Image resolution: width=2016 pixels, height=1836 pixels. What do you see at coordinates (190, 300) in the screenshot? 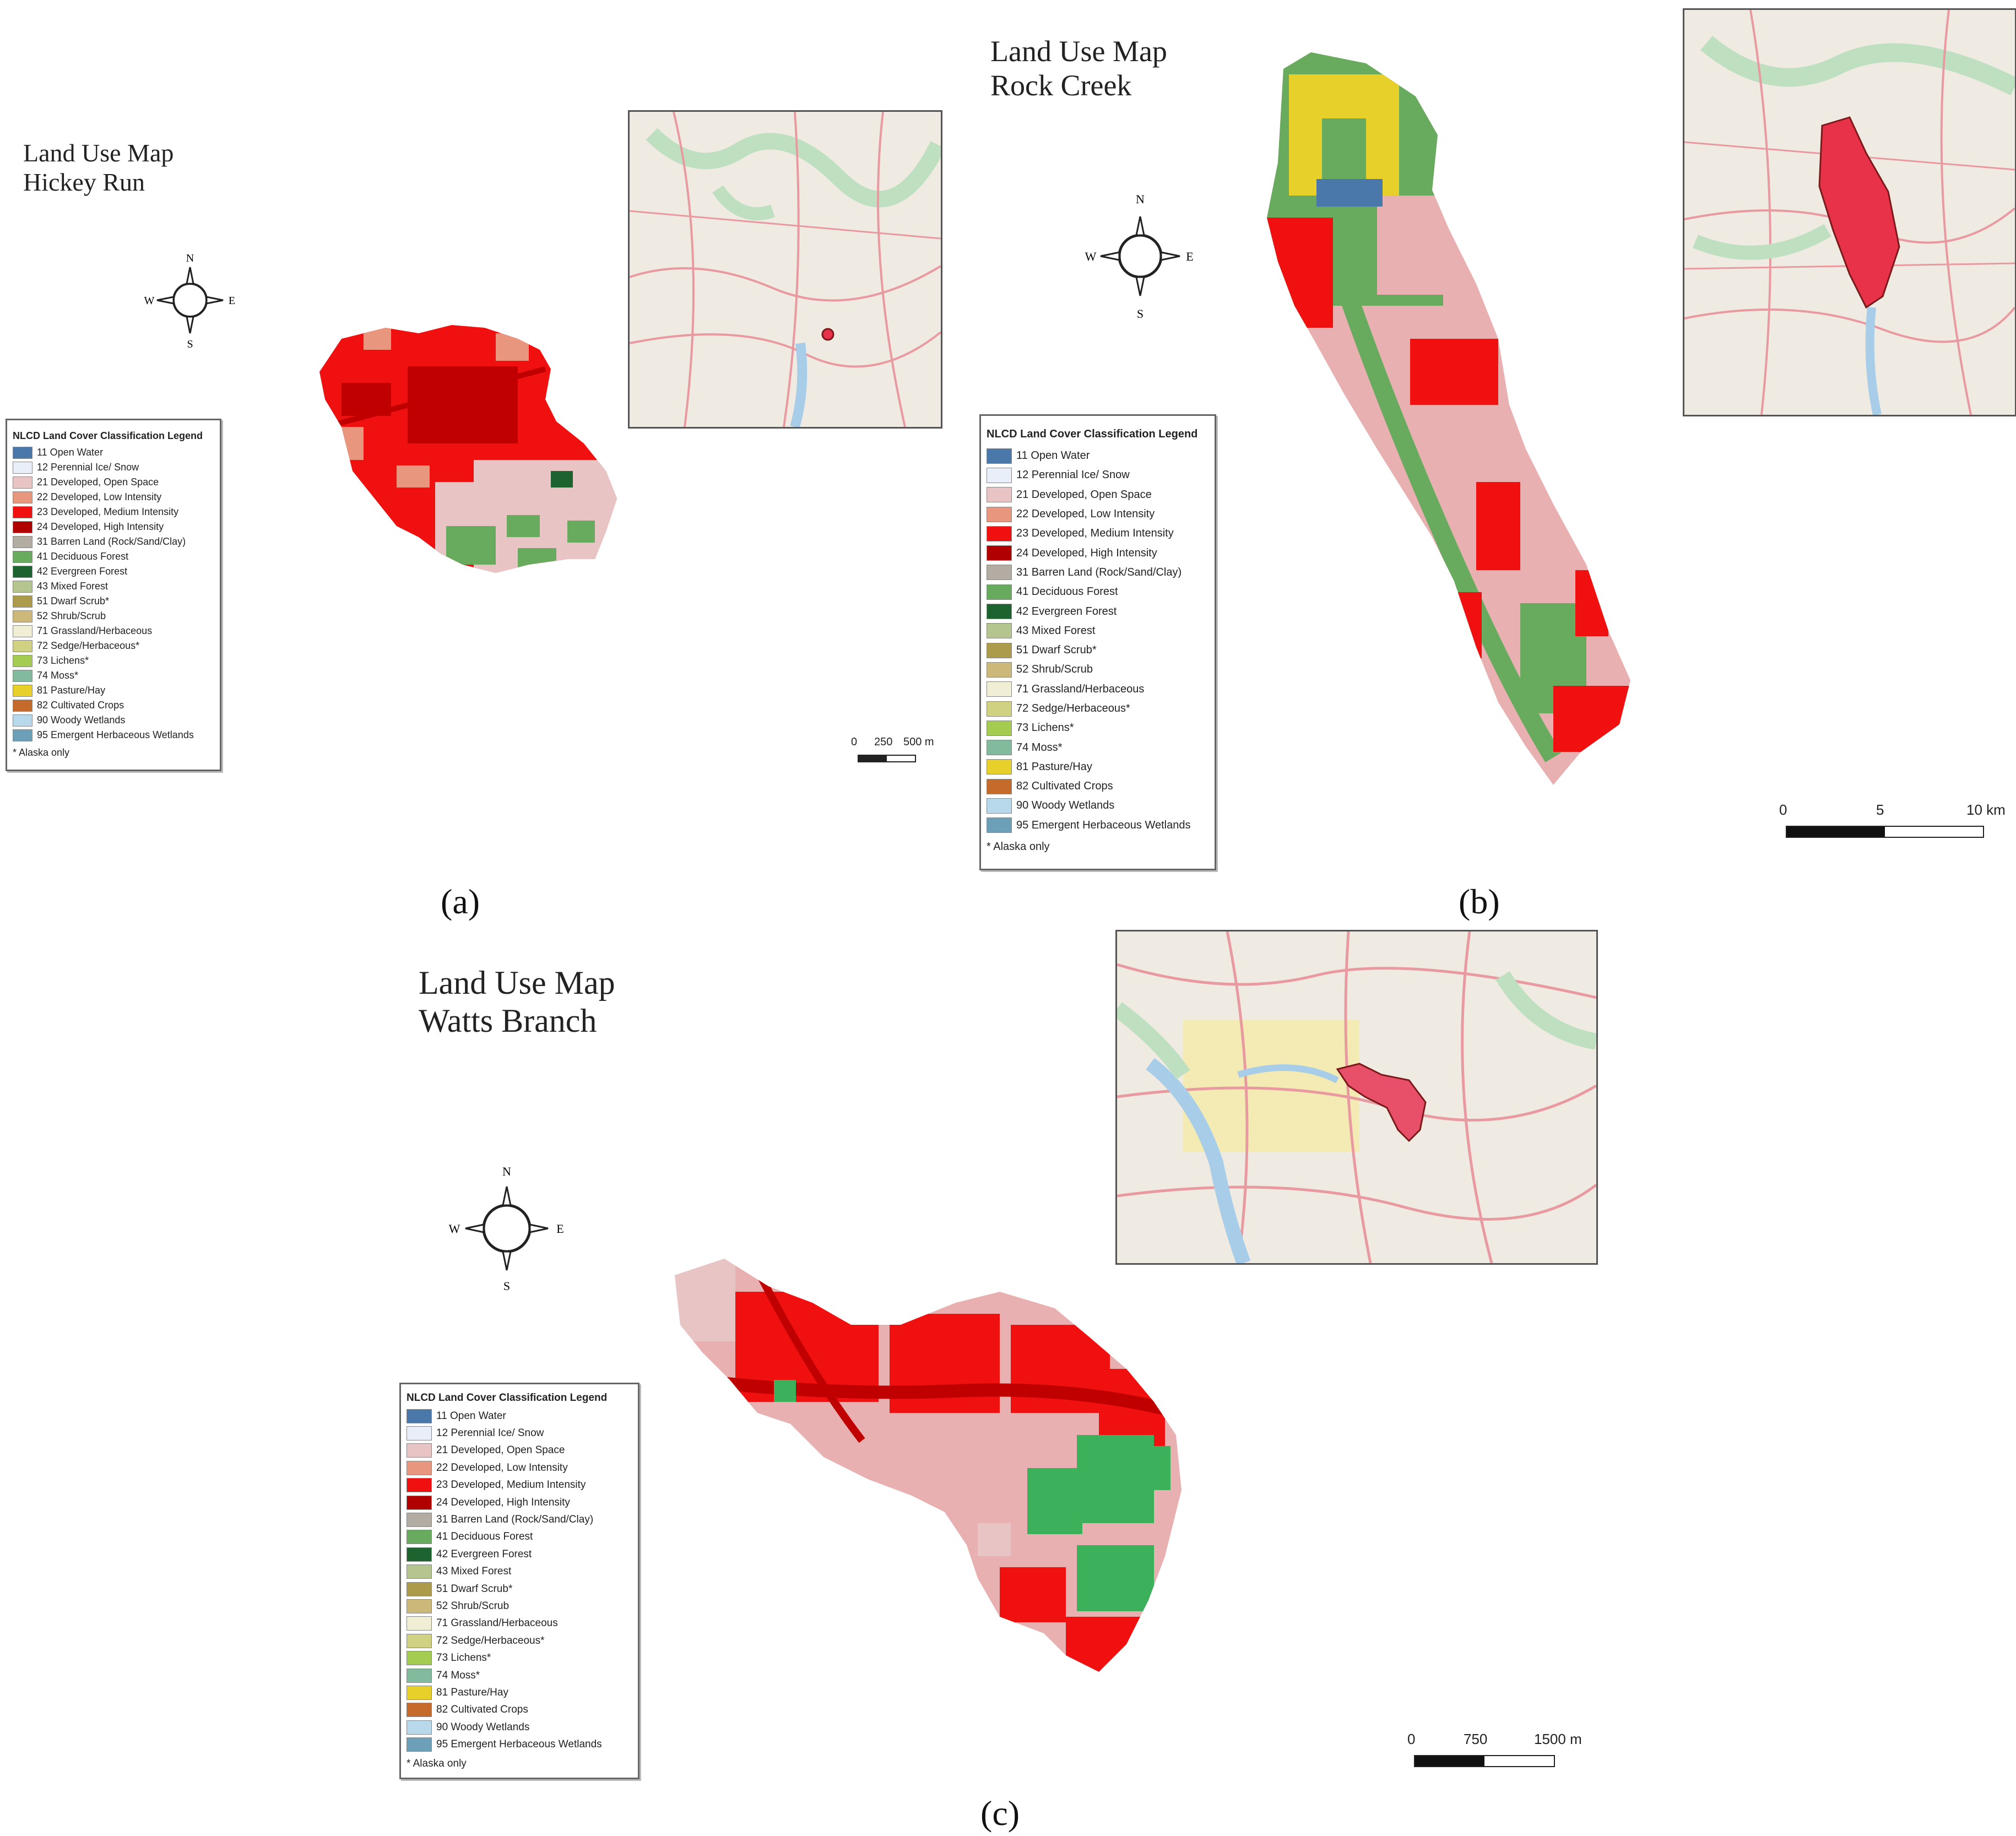
I see `compass-a: N S W E` at bounding box center [190, 300].